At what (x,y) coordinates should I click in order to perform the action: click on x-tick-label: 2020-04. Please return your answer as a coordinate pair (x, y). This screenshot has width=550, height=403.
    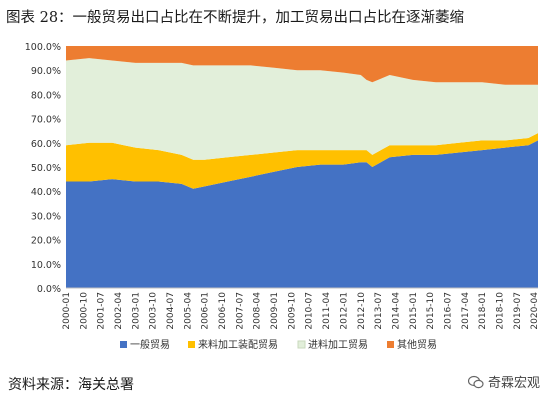
    Looking at the image, I should click on (535, 311).